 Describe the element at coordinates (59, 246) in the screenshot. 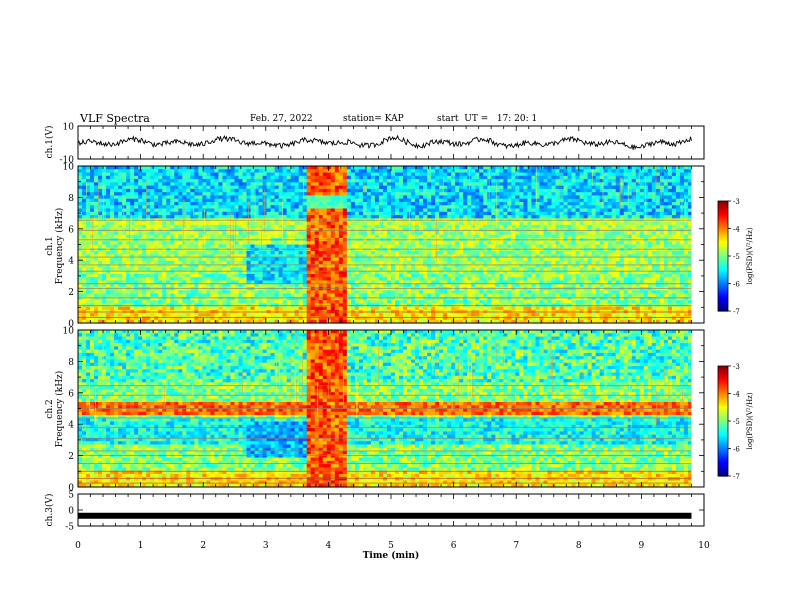

I see `ch1-spectro-ylabel-2: Frequency (kHz)` at that location.